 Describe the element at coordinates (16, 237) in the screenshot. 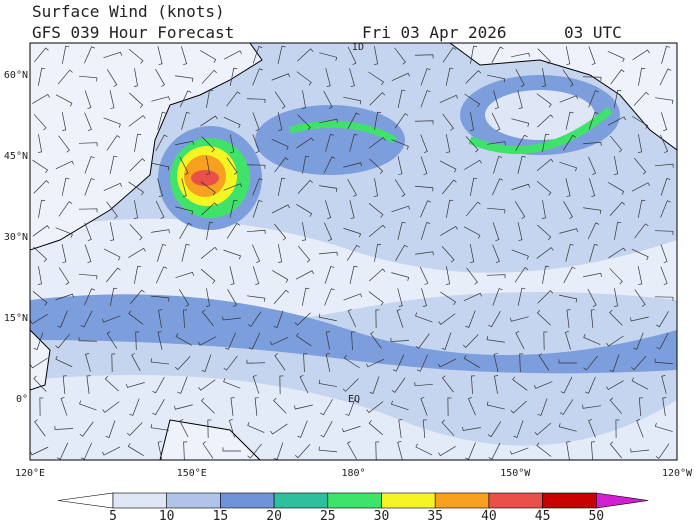

I see `lat-label: 30°N` at that location.